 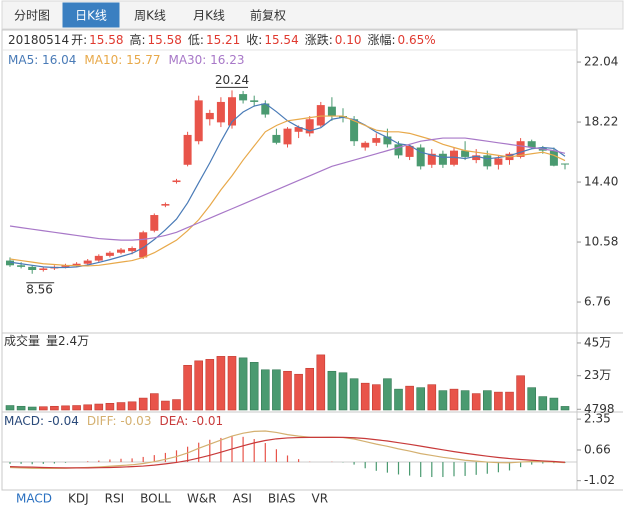 I want to click on info-date: 20180514, so click(x=38, y=40).